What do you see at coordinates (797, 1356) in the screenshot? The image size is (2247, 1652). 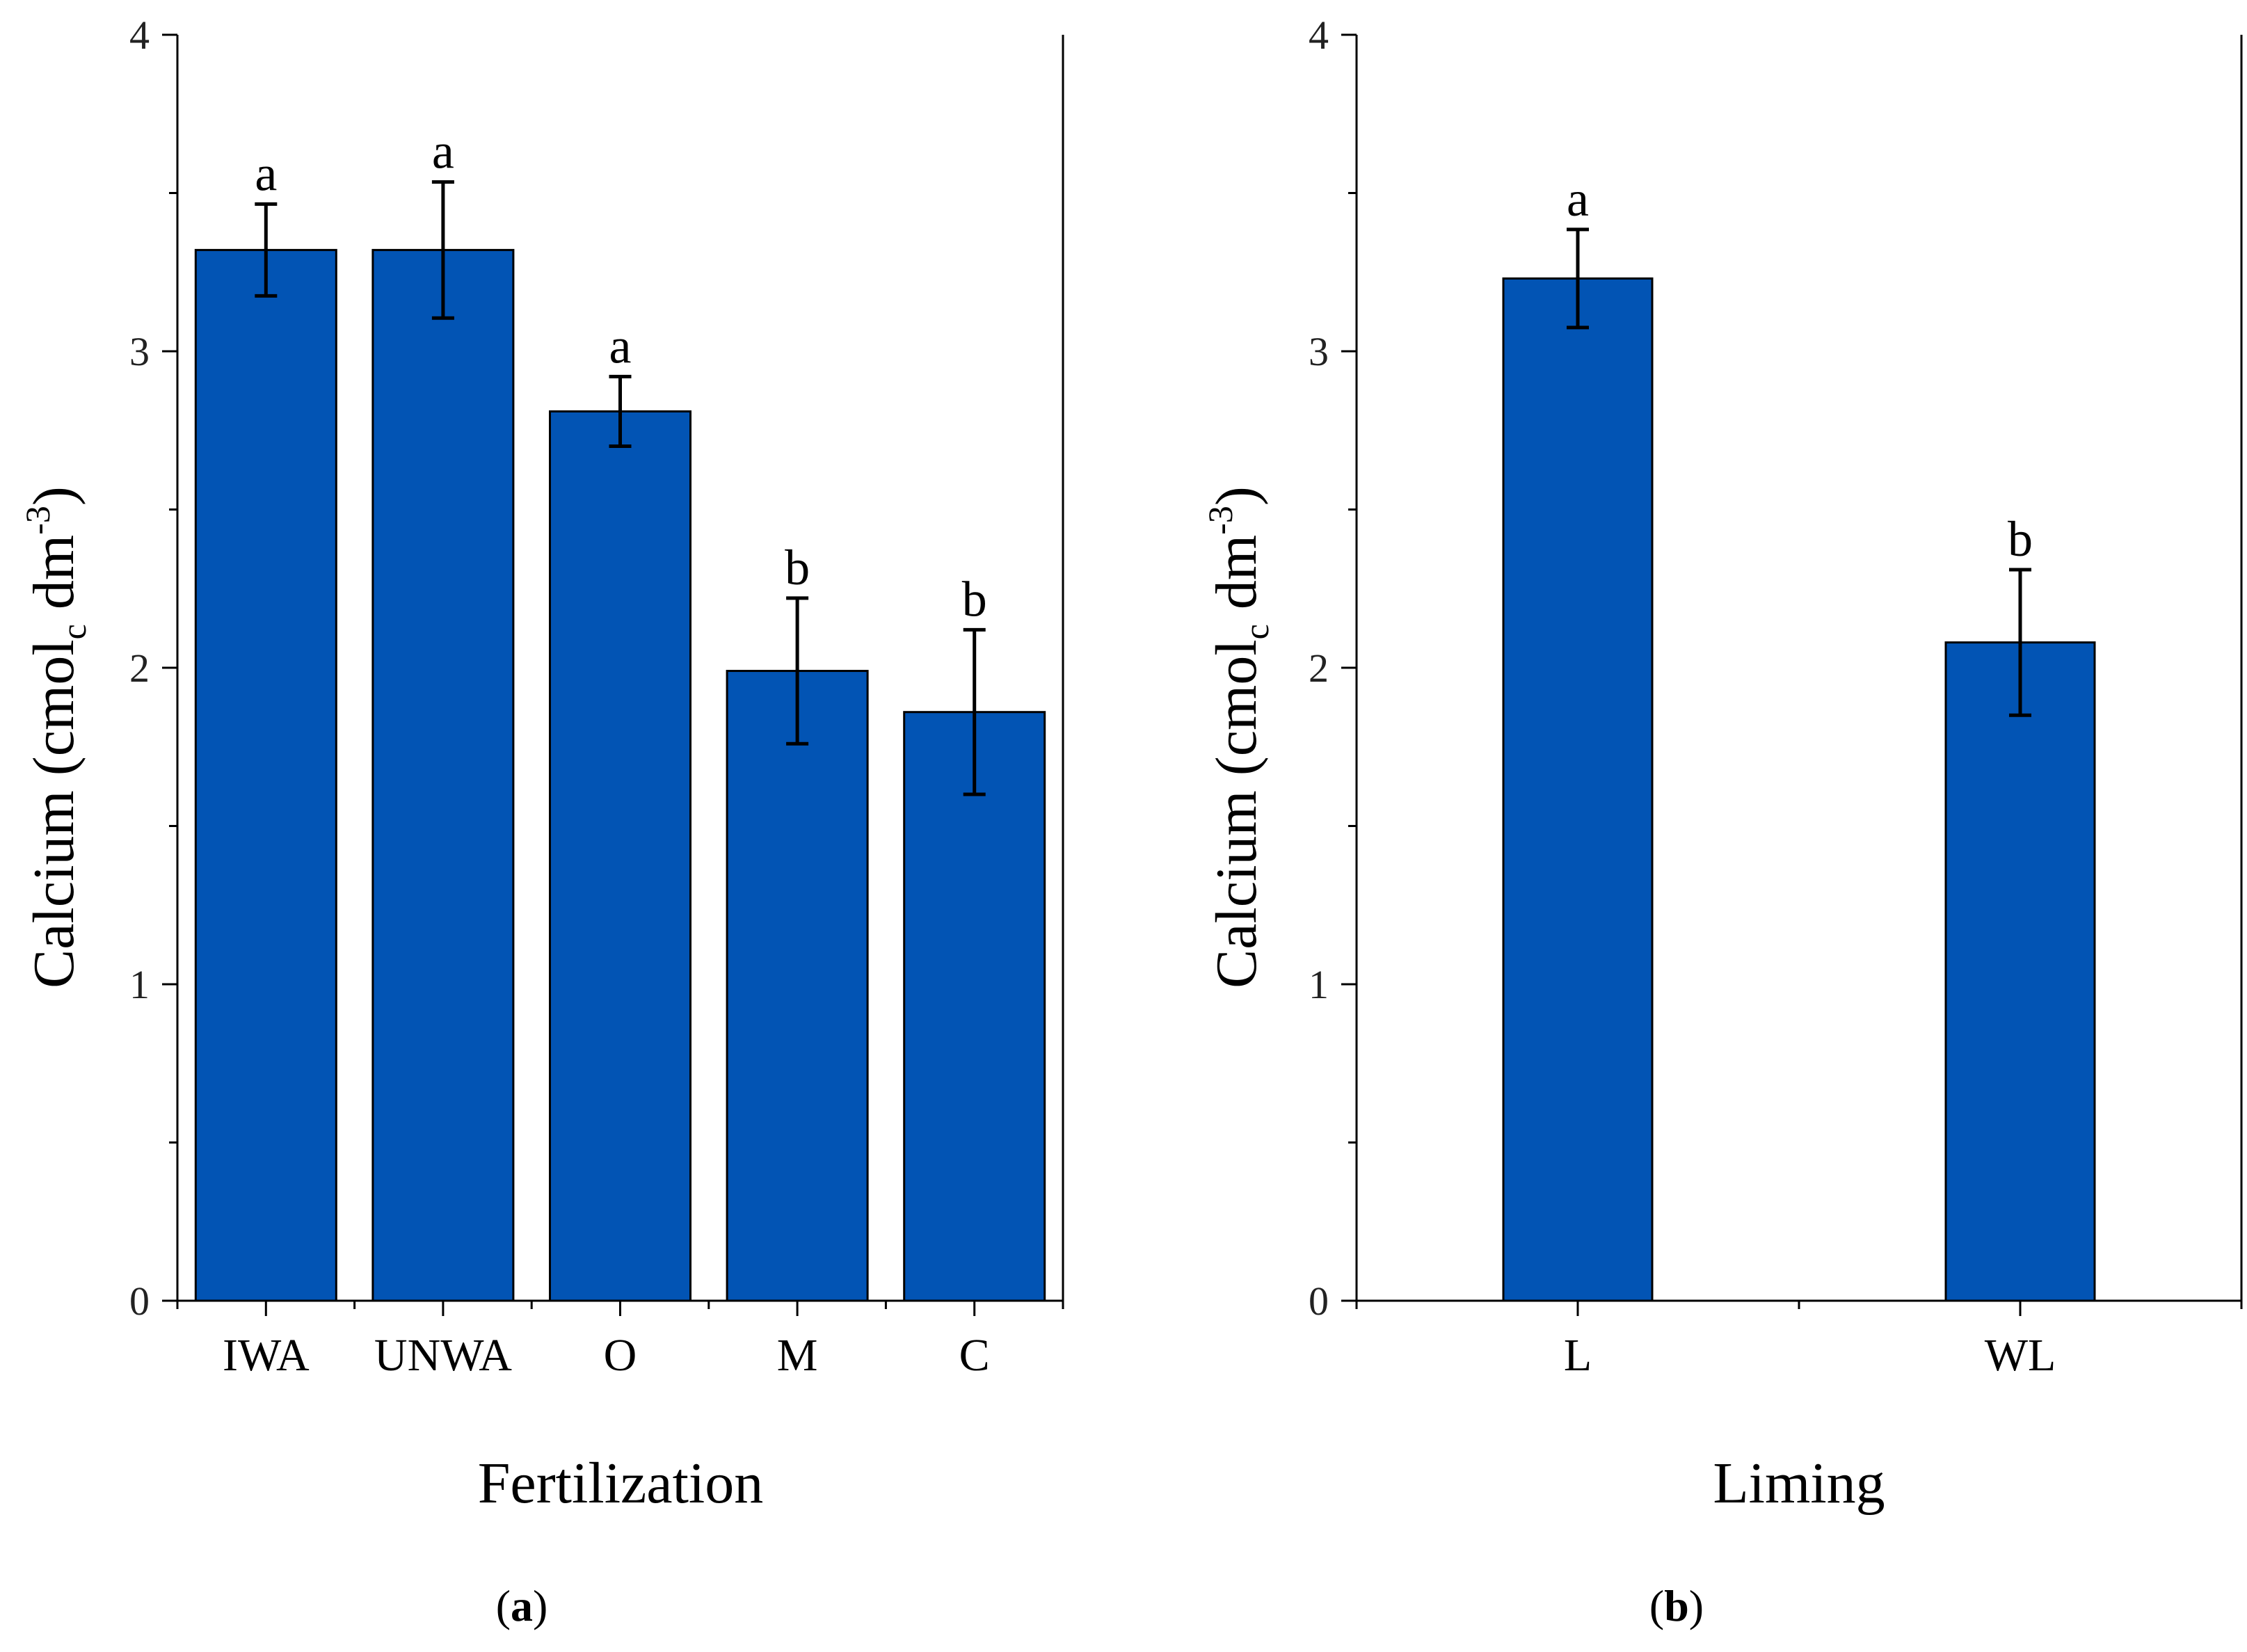 I see `x-tick-label: M` at bounding box center [797, 1356].